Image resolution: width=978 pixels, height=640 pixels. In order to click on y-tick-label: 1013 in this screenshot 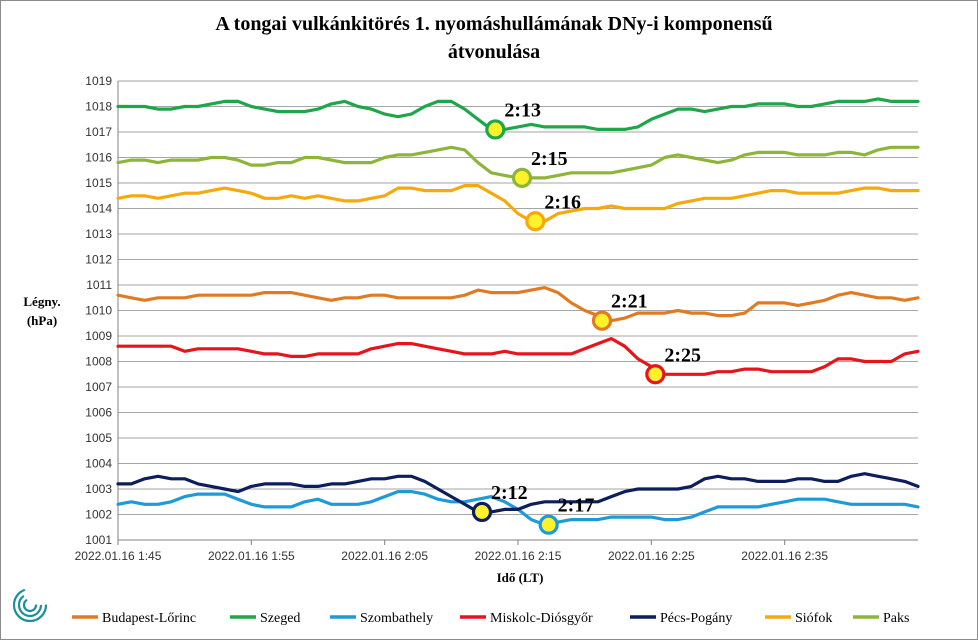, I will do `click(98, 234)`.